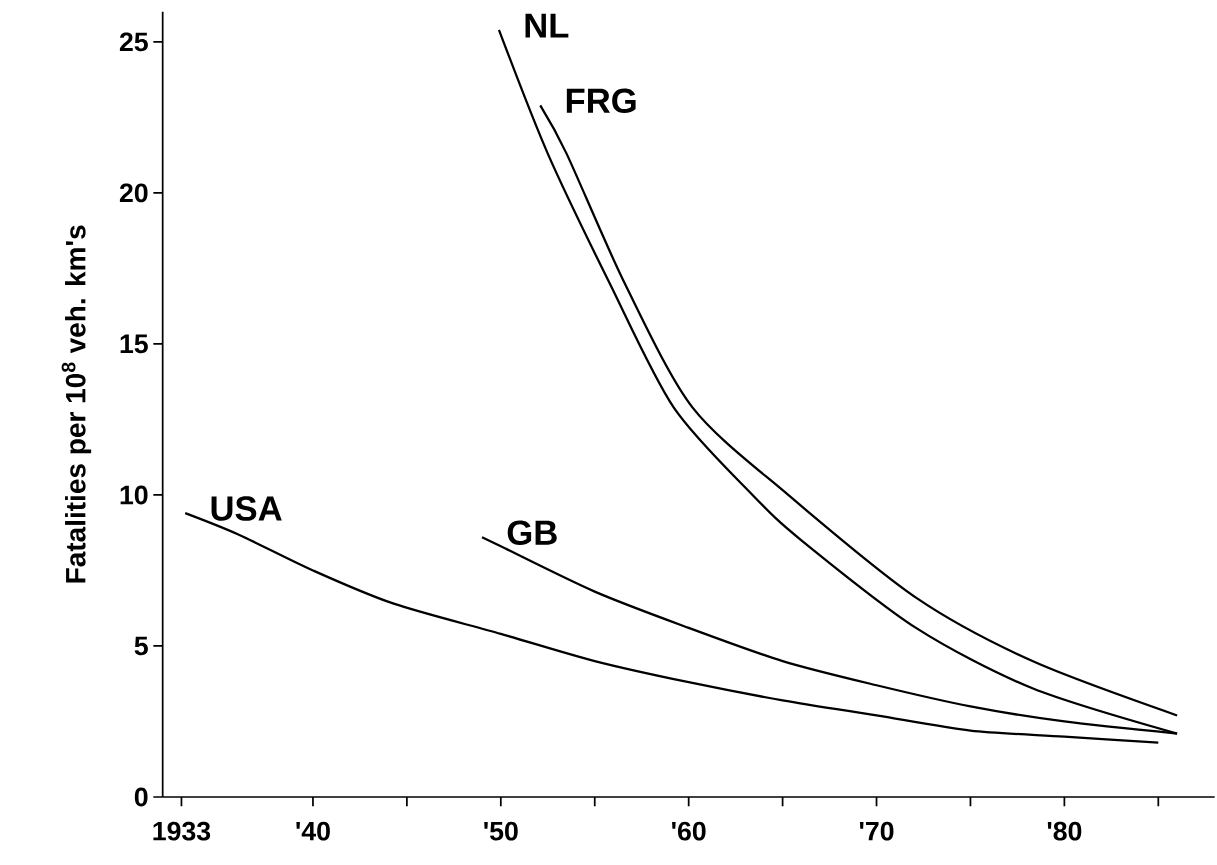  I want to click on series-label: USA, so click(246, 508).